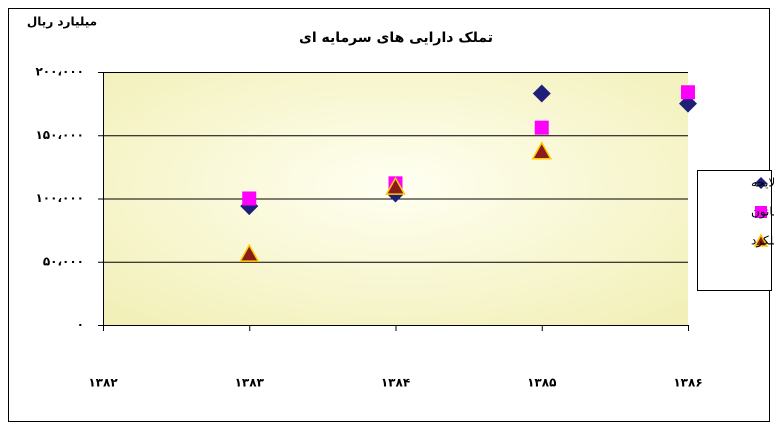 The width and height of the screenshot is (774, 429). I want to click on legend-label: لایحه, so click(762, 183).